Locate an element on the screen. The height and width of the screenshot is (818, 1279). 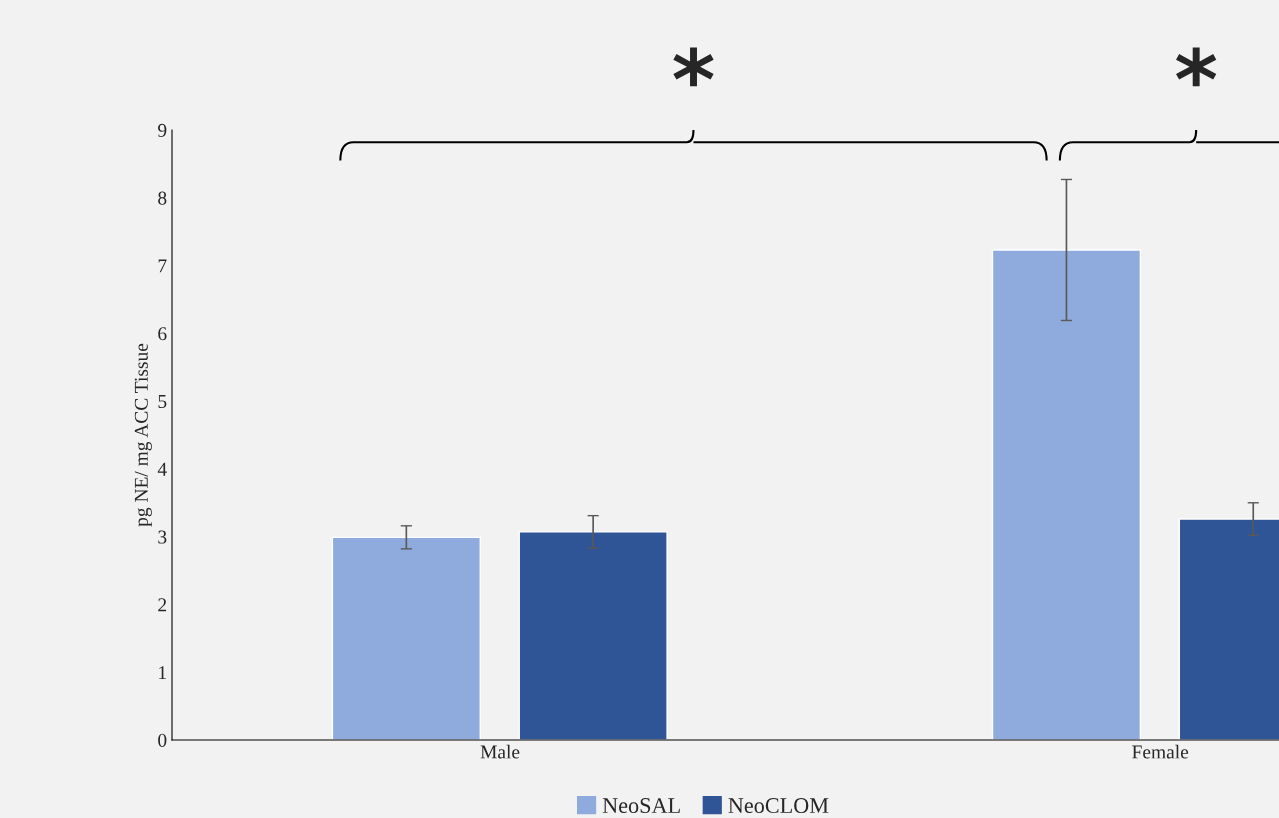
y-tick-label: 6 is located at coordinates (162, 334).